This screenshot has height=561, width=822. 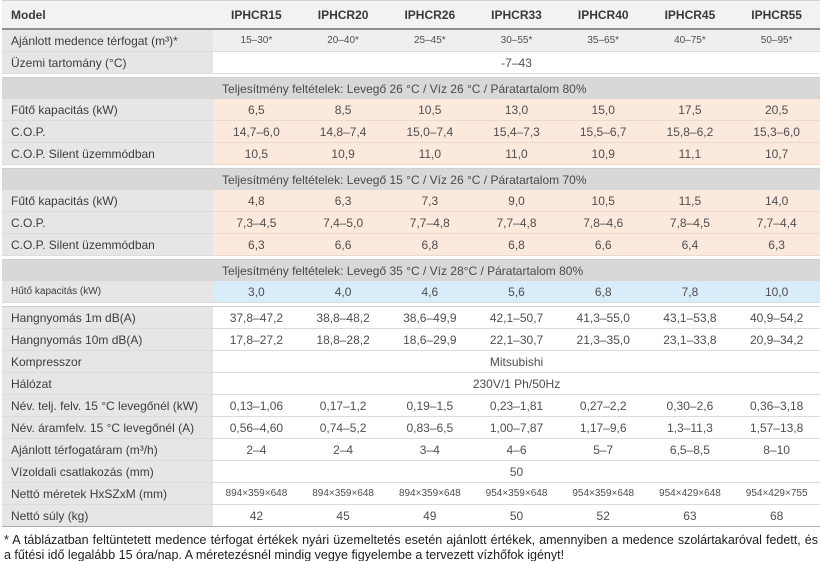 I want to click on cell-value: 0,27–2,2, so click(x=603, y=405).